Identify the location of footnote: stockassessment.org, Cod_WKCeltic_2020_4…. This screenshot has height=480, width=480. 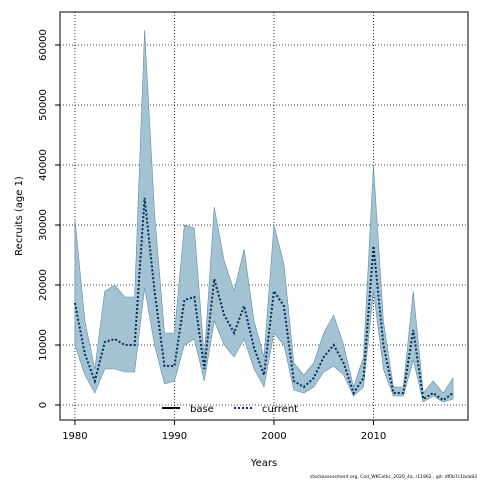
(393, 477).